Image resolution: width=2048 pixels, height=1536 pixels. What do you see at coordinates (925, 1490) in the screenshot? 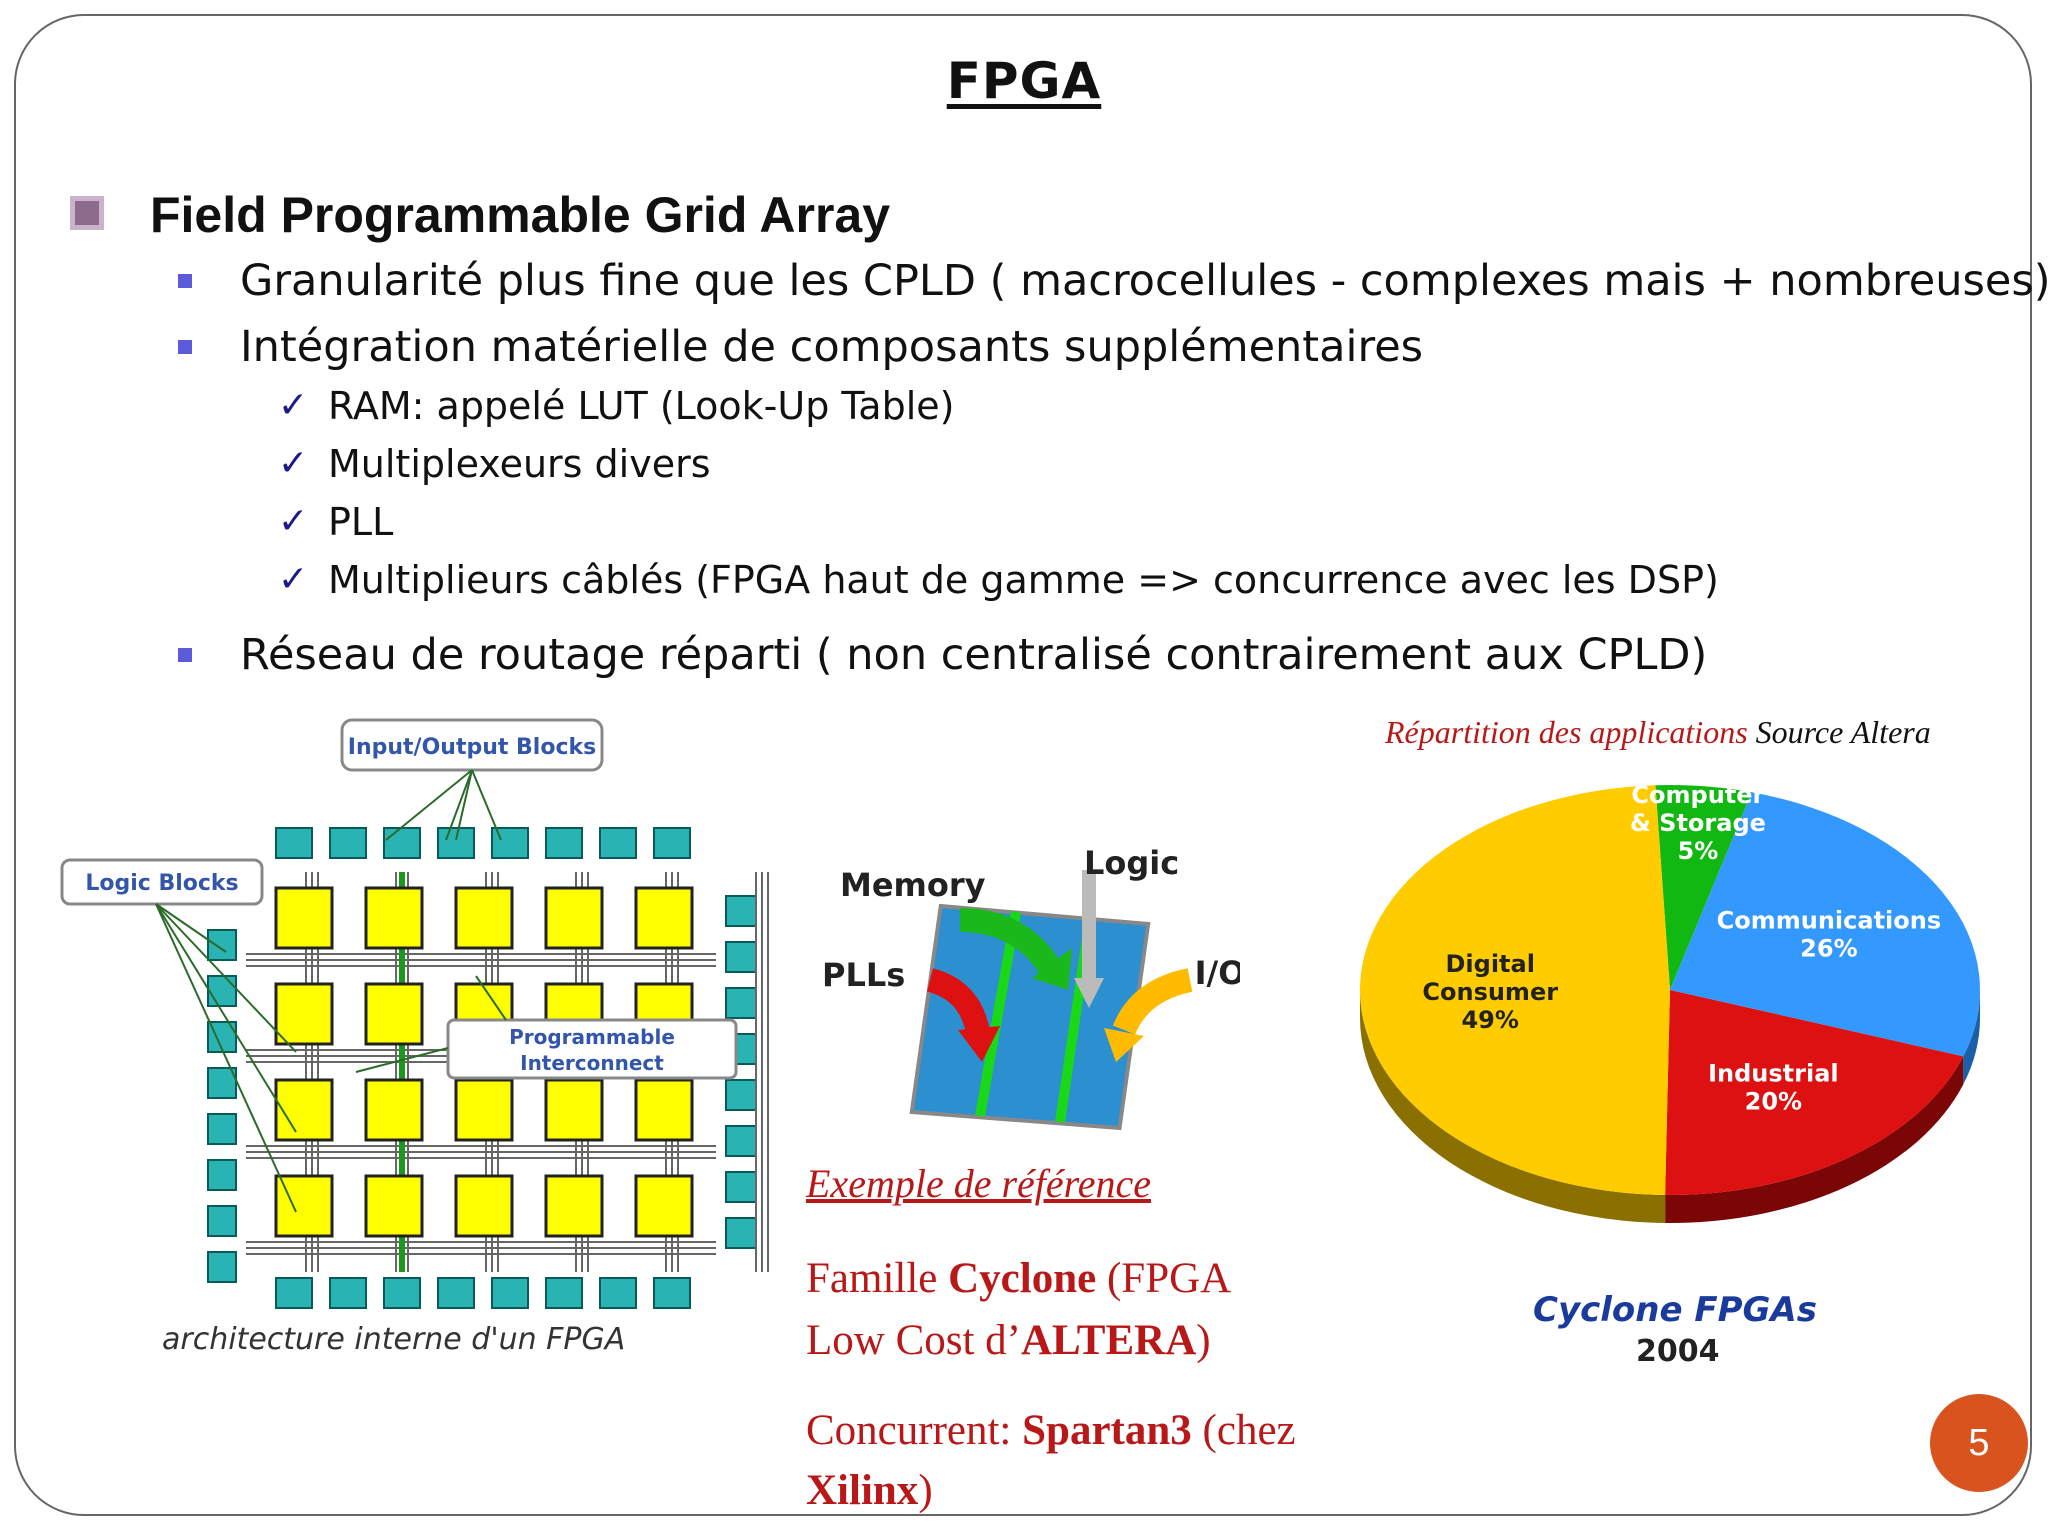
I see `competitor-line2-suffix: )` at bounding box center [925, 1490].